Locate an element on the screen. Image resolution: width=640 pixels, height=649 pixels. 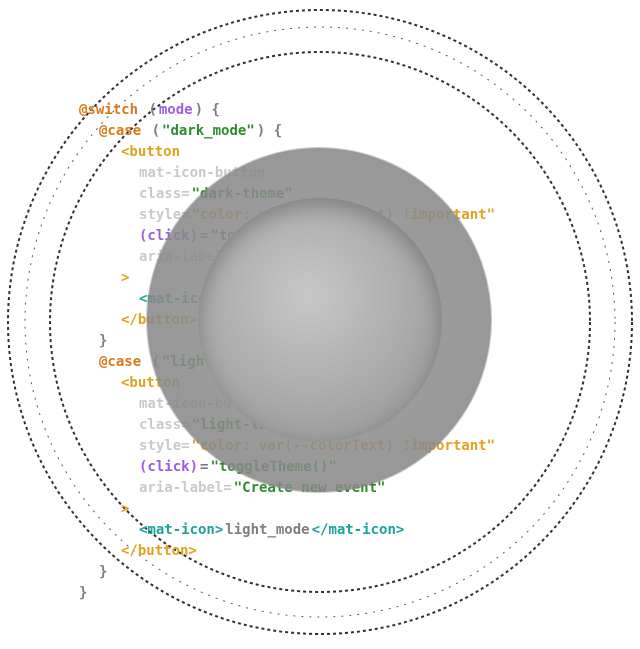
code-line: @switch (mode) { is located at coordinates (149, 110).